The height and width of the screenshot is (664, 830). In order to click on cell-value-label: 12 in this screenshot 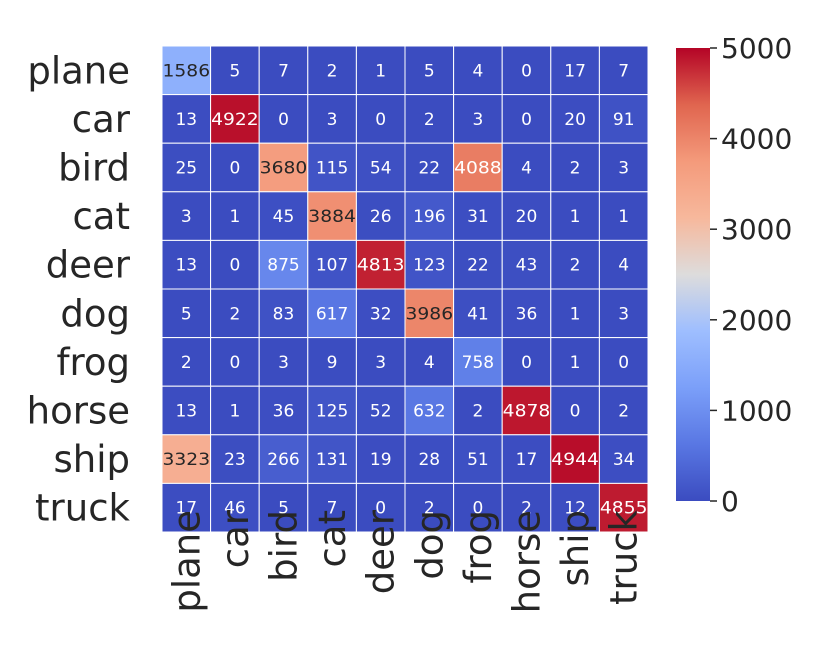, I will do `click(575, 509)`.